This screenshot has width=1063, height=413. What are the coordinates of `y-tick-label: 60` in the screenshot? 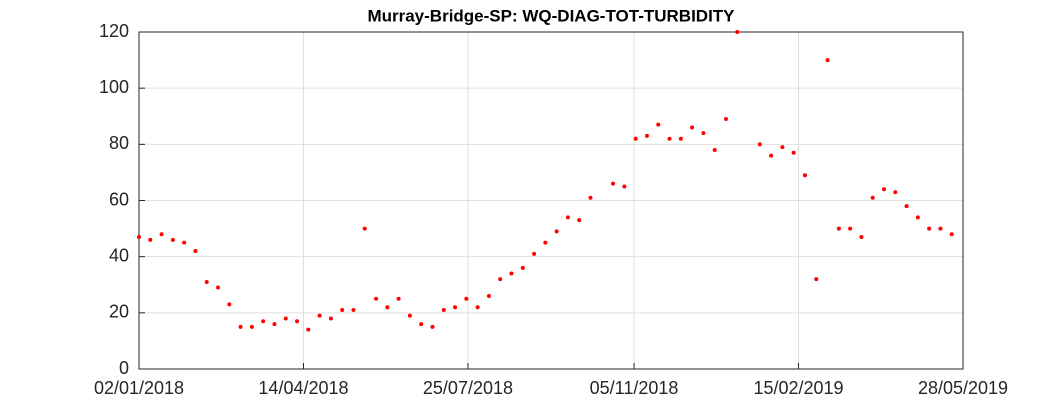 It's located at (119, 199).